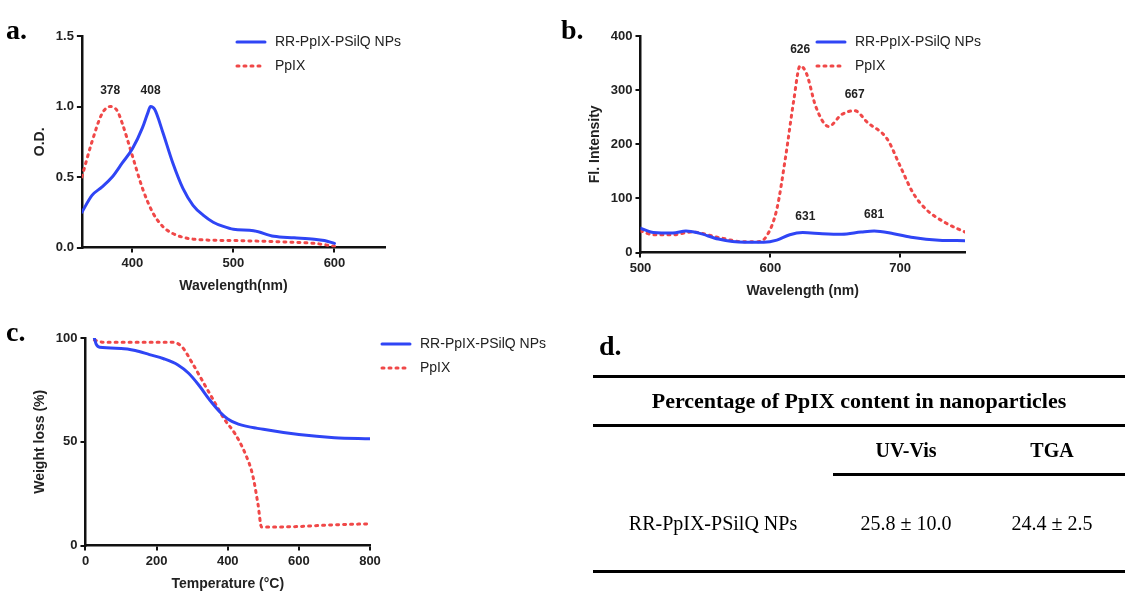  Describe the element at coordinates (228, 583) in the screenshot. I see `x-axis-title: Temperature (°C)` at that location.